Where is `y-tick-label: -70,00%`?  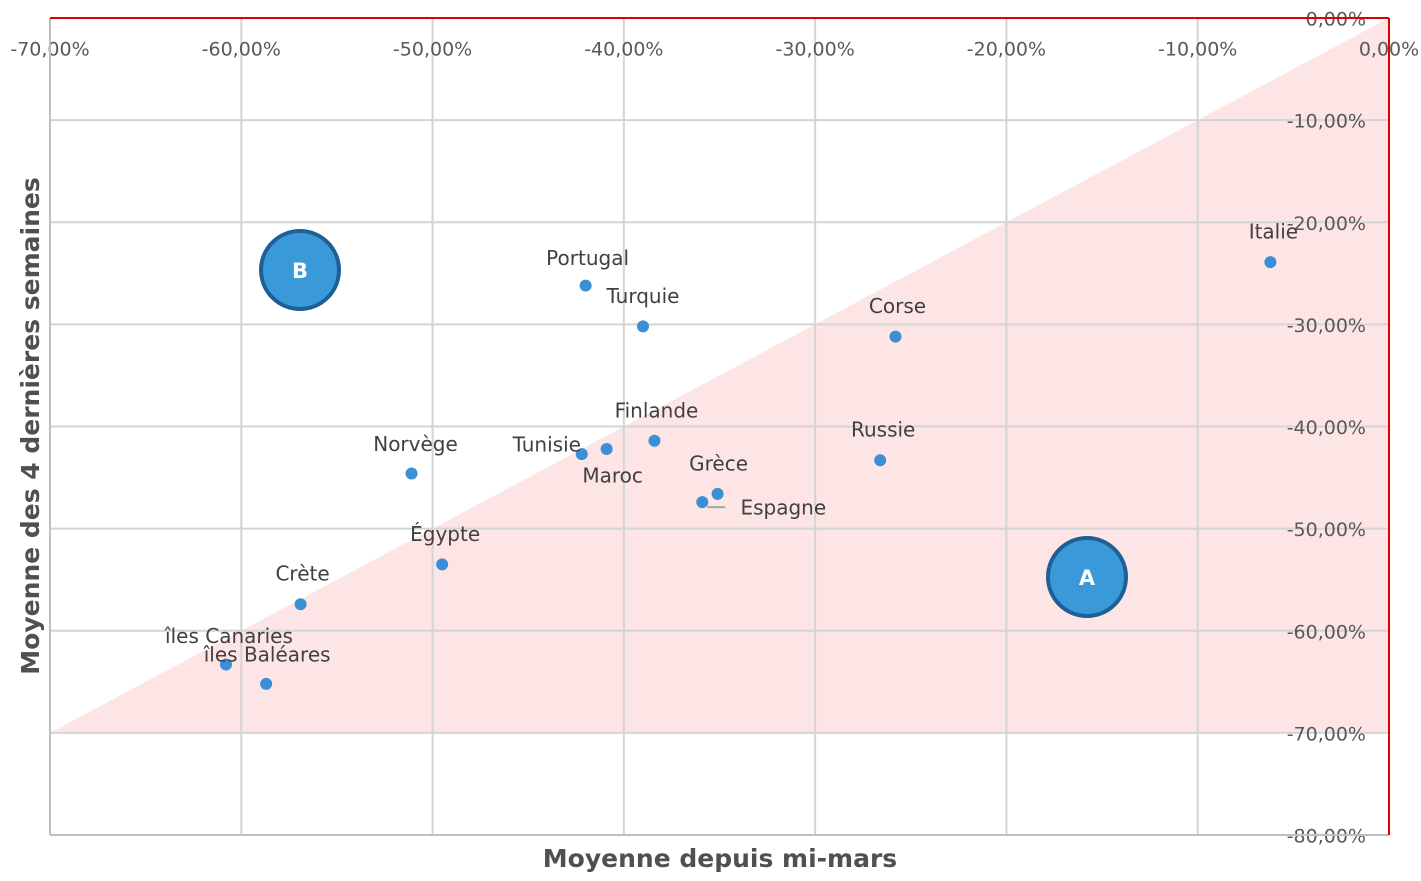 y-tick-label: -70,00% is located at coordinates (1326, 734).